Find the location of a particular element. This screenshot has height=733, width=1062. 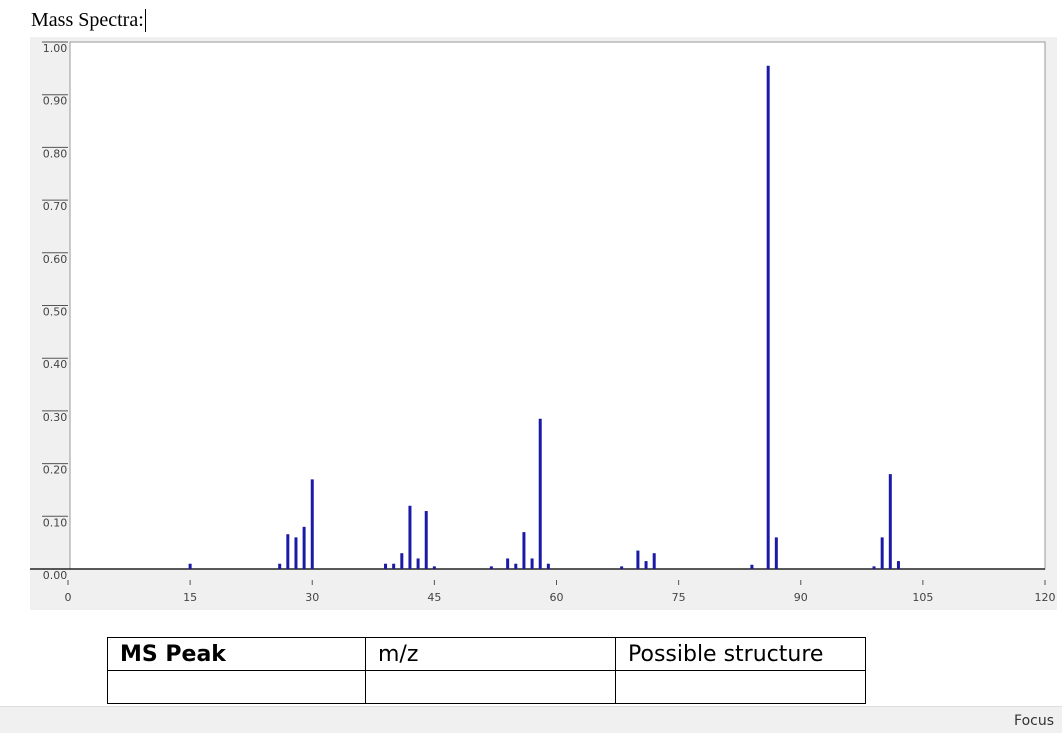

focus-button: Focus is located at coordinates (1034, 721).